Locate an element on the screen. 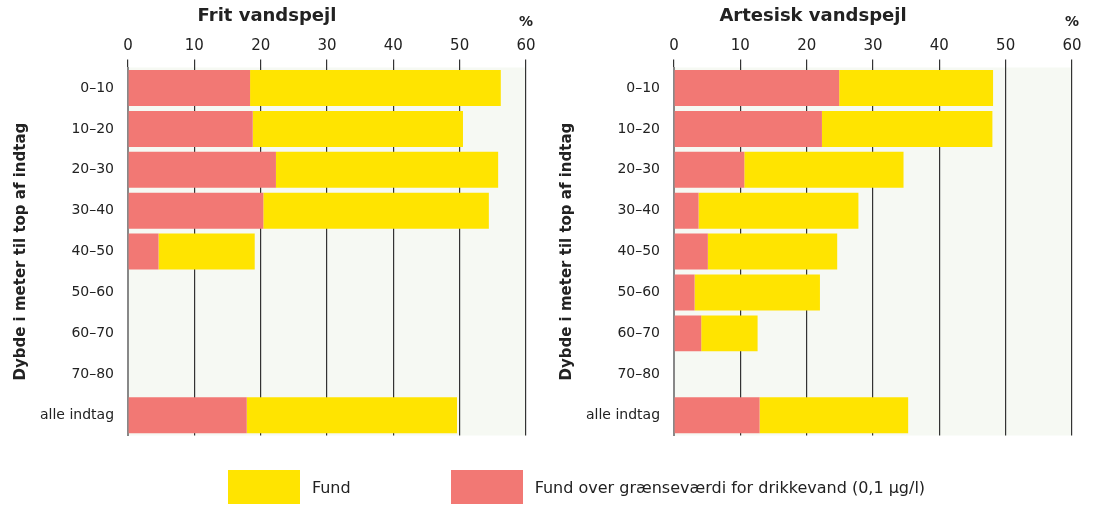 This screenshot has width=1093, height=506. legend-label: Fund is located at coordinates (331, 487).